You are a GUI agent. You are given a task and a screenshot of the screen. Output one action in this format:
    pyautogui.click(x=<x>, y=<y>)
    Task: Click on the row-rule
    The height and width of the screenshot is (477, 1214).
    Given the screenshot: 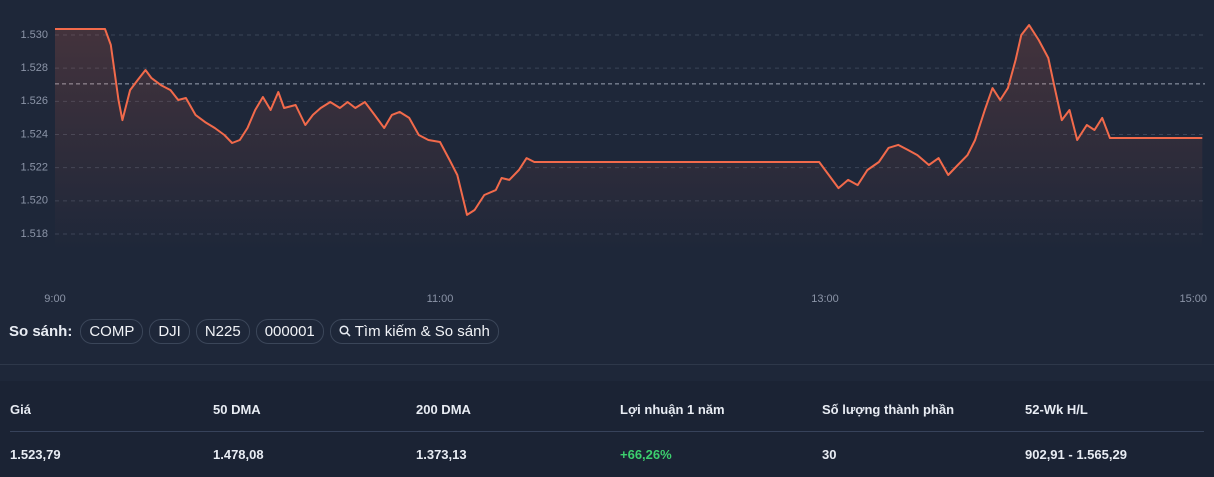 What is the action you would take?
    pyautogui.click(x=607, y=431)
    